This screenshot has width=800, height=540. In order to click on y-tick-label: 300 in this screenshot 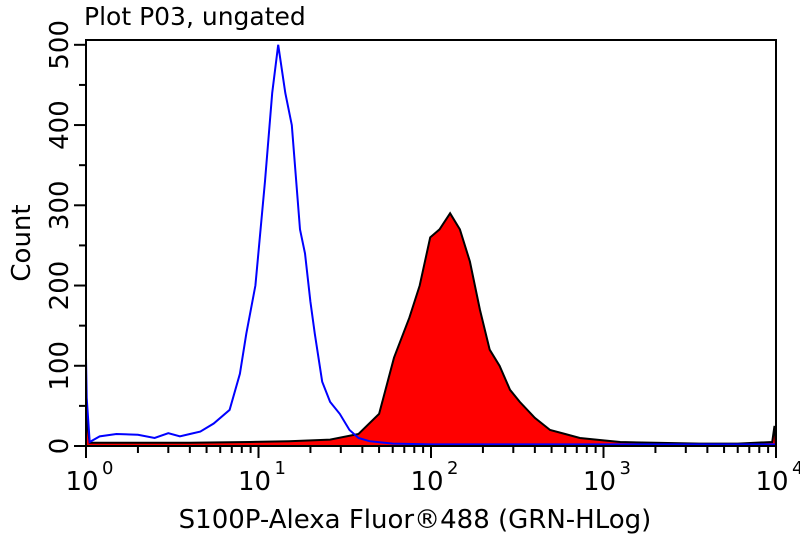, I will do `click(60, 205)`.